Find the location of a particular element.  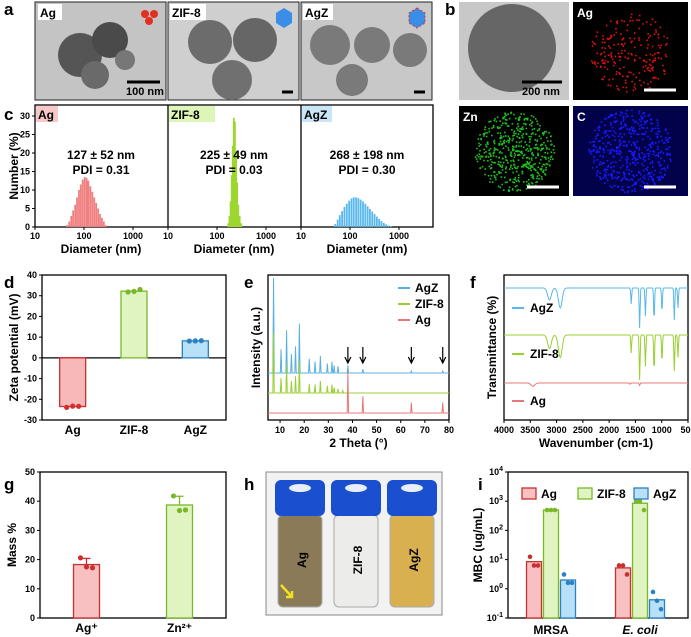

x-axis-label: Diameter (nm) is located at coordinates (367, 249).